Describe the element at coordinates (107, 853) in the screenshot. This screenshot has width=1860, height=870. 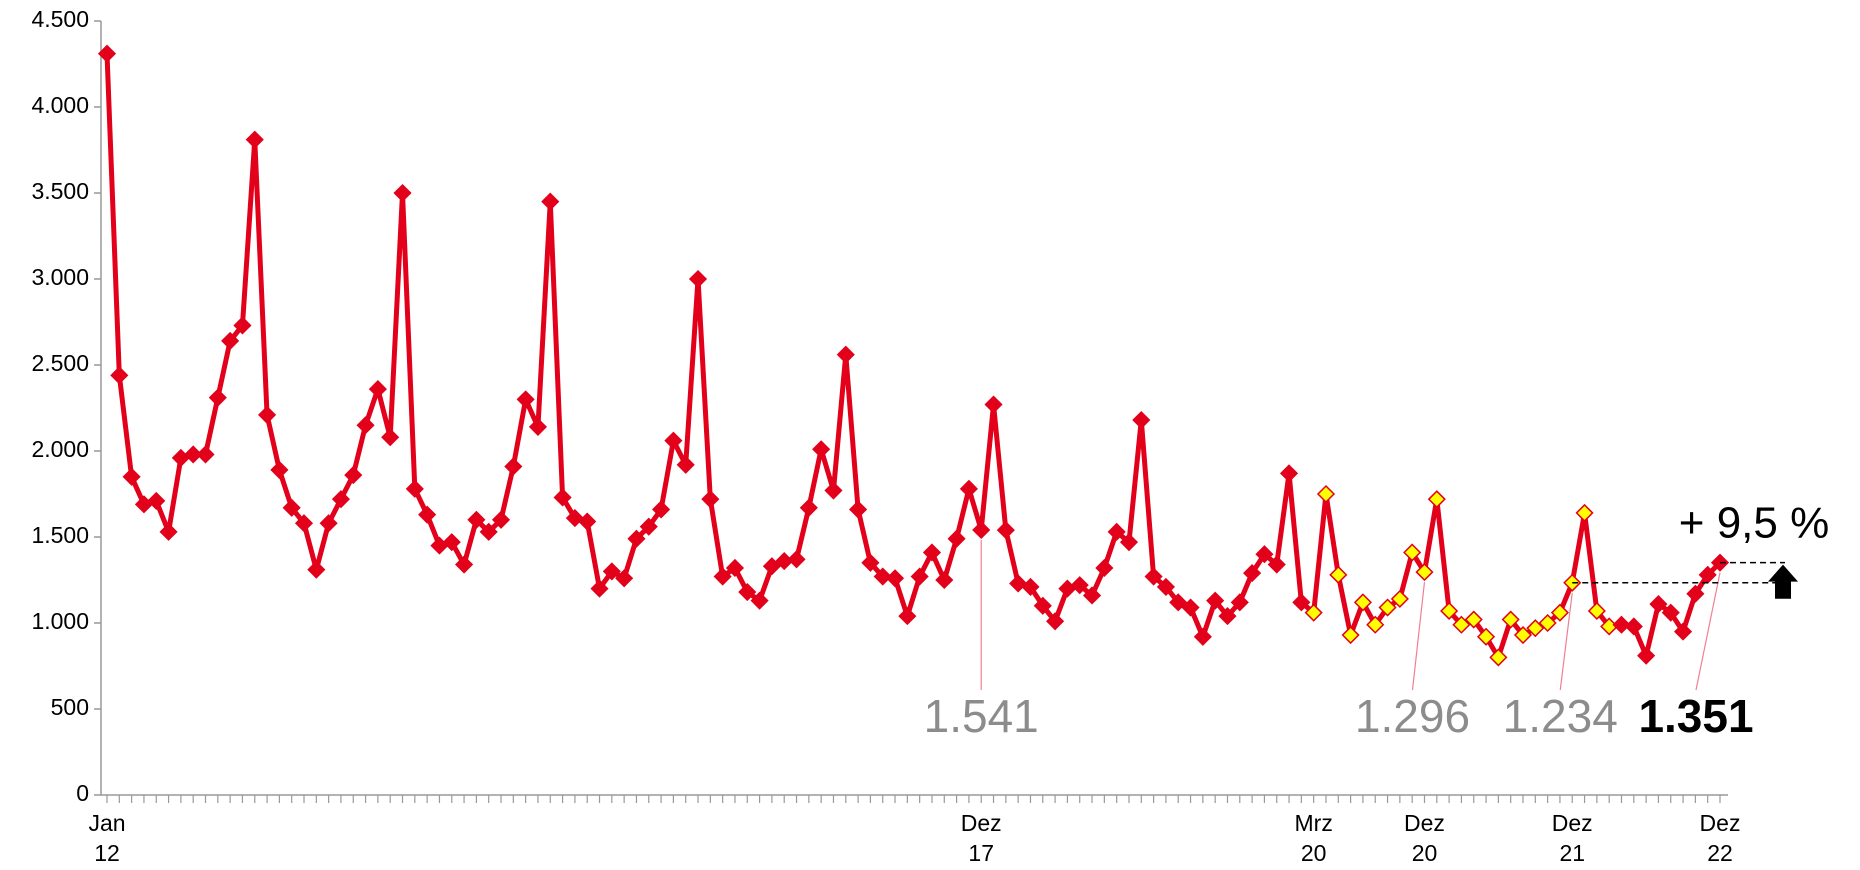
I see `x-tick-label: 12` at that location.